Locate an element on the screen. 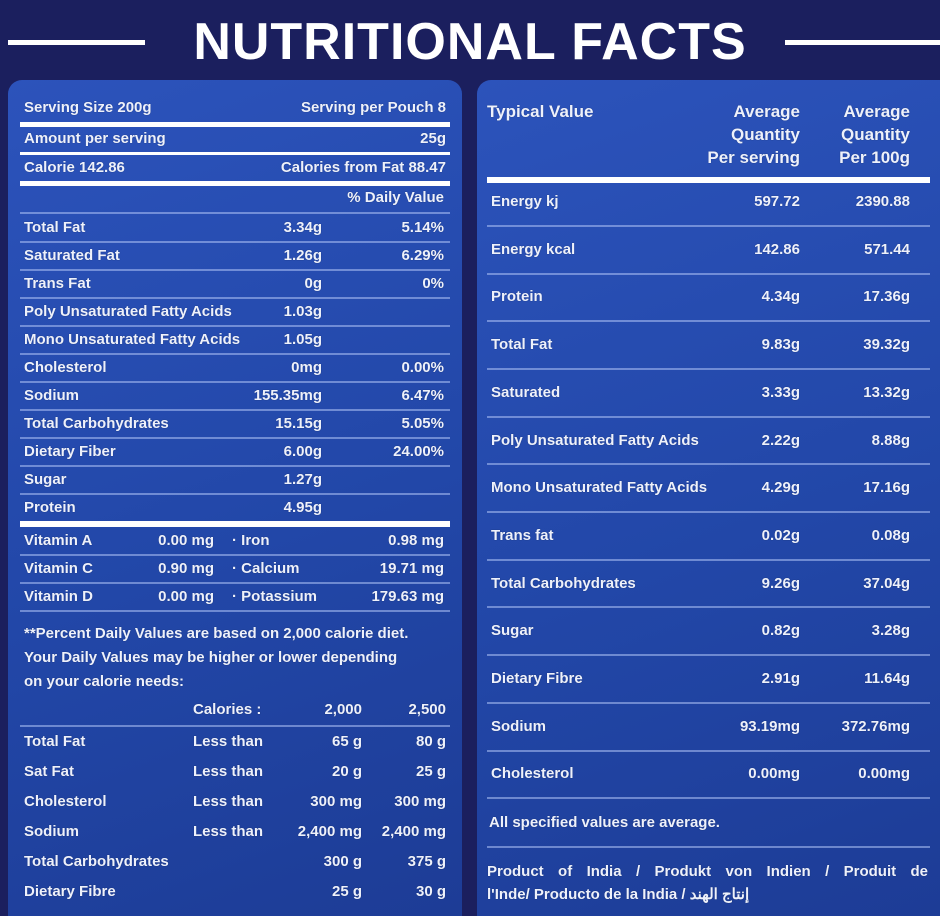 The image size is (940, 916). nutrient-daily-value: 5.14% is located at coordinates (422, 227).